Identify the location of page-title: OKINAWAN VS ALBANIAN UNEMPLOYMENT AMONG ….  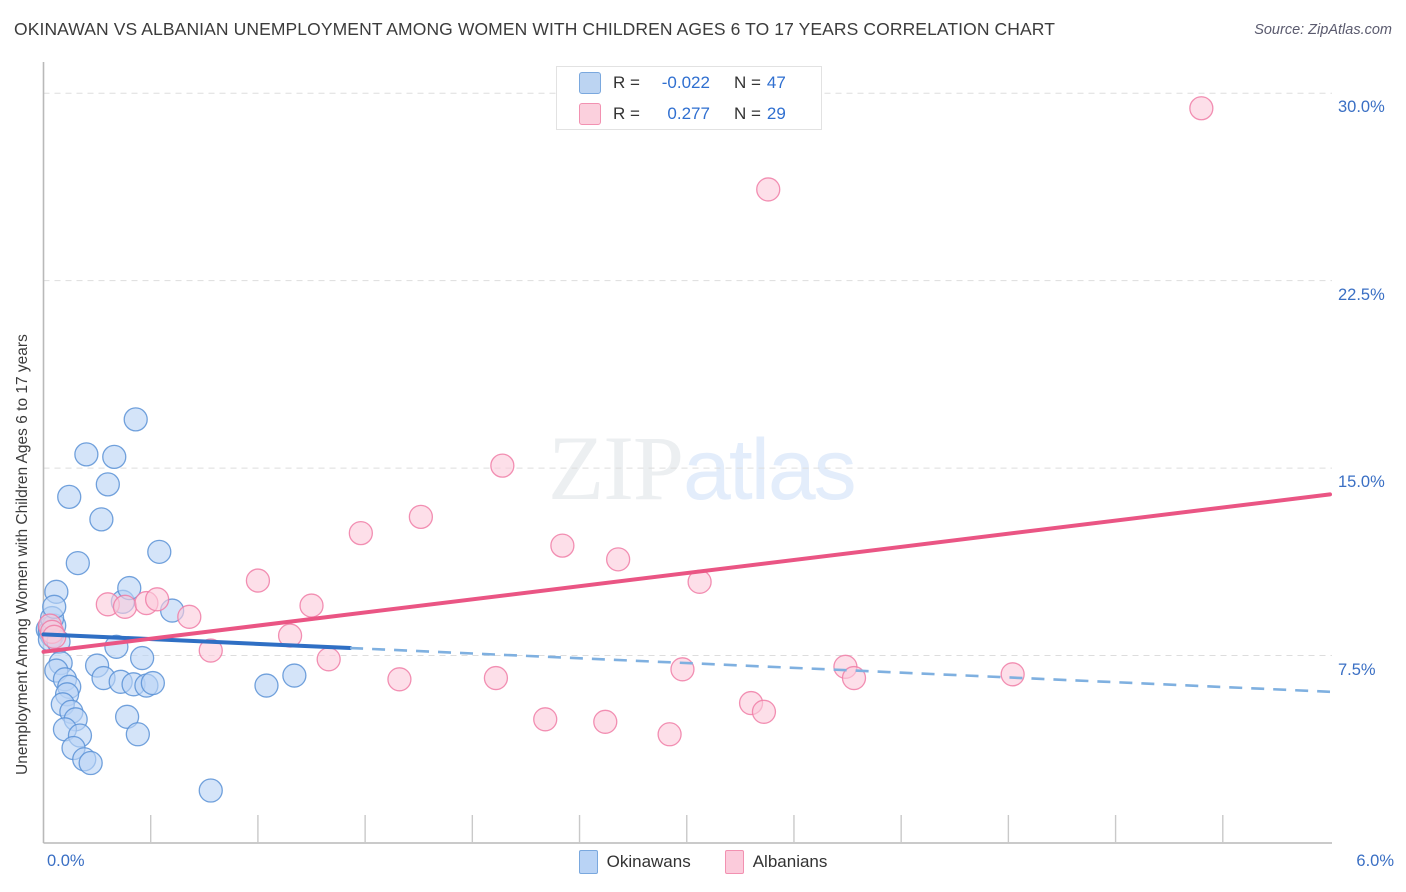
(535, 29).